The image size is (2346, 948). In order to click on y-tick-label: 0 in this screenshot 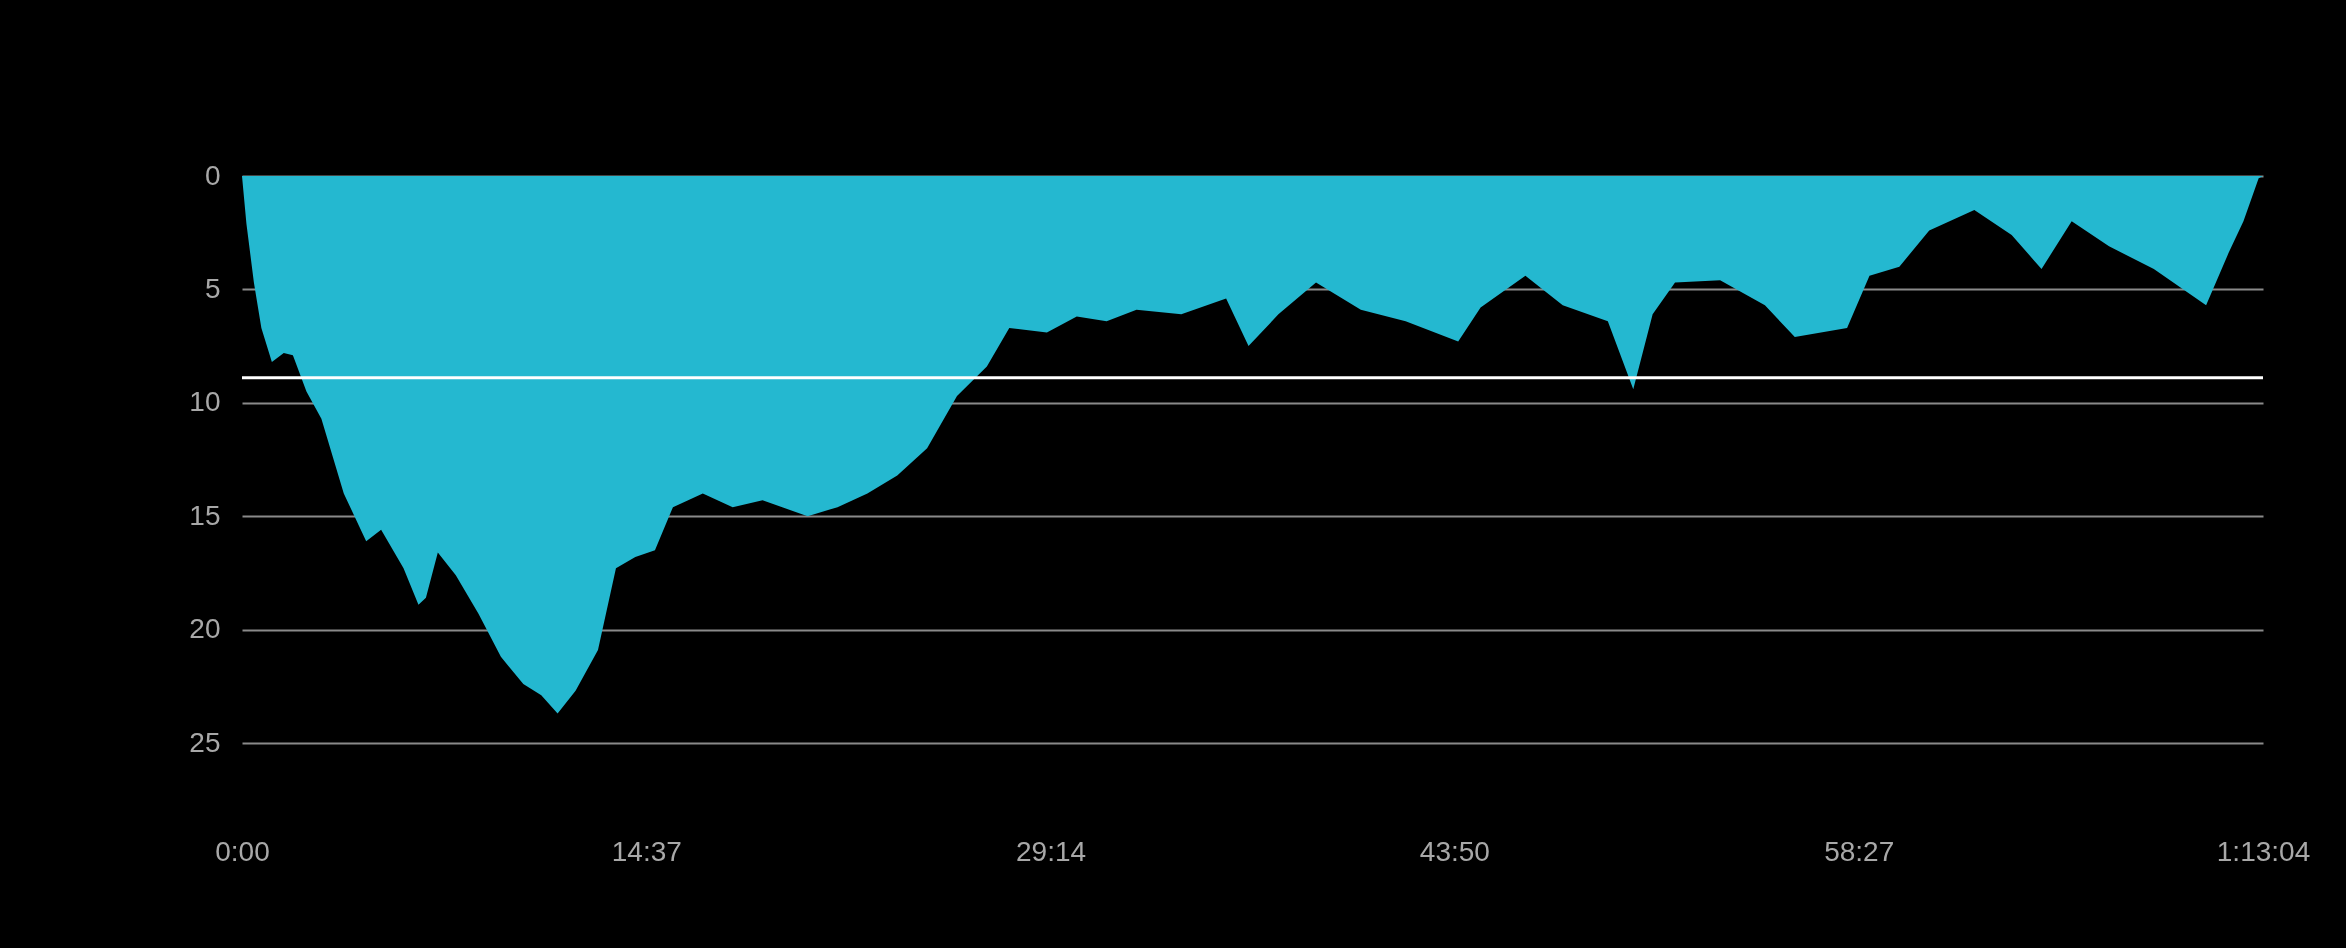, I will do `click(212, 175)`.